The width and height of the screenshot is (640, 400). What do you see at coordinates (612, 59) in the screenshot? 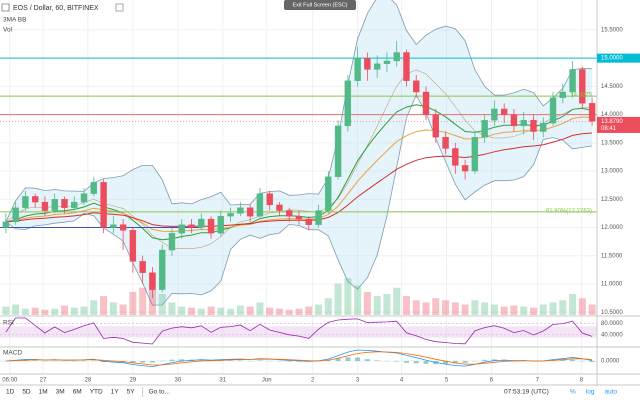
I see `level-price-label: 15.0000` at bounding box center [612, 59].